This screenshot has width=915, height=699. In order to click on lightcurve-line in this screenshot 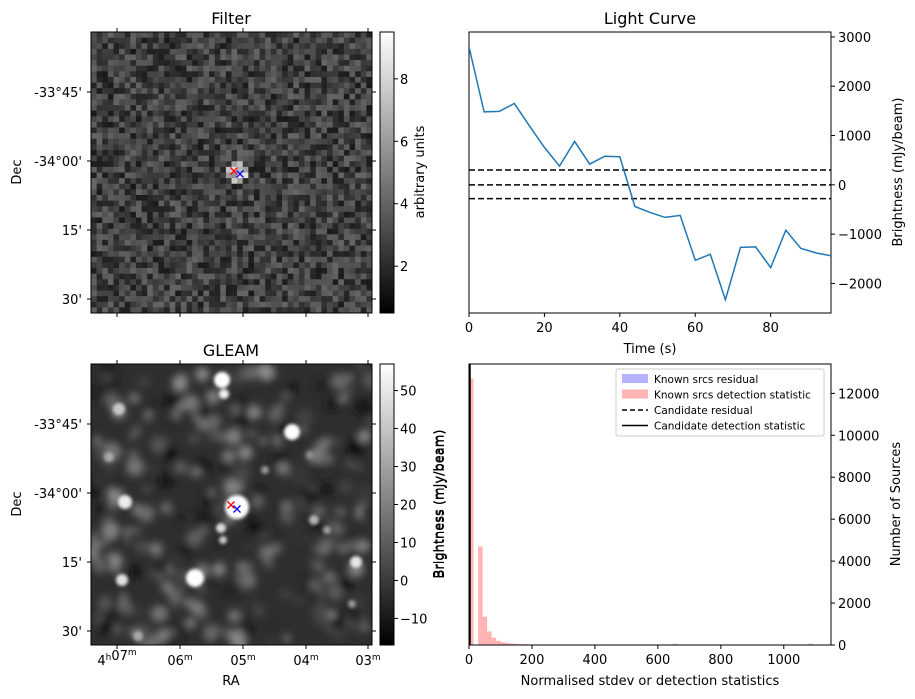, I will do `click(650, 174)`.